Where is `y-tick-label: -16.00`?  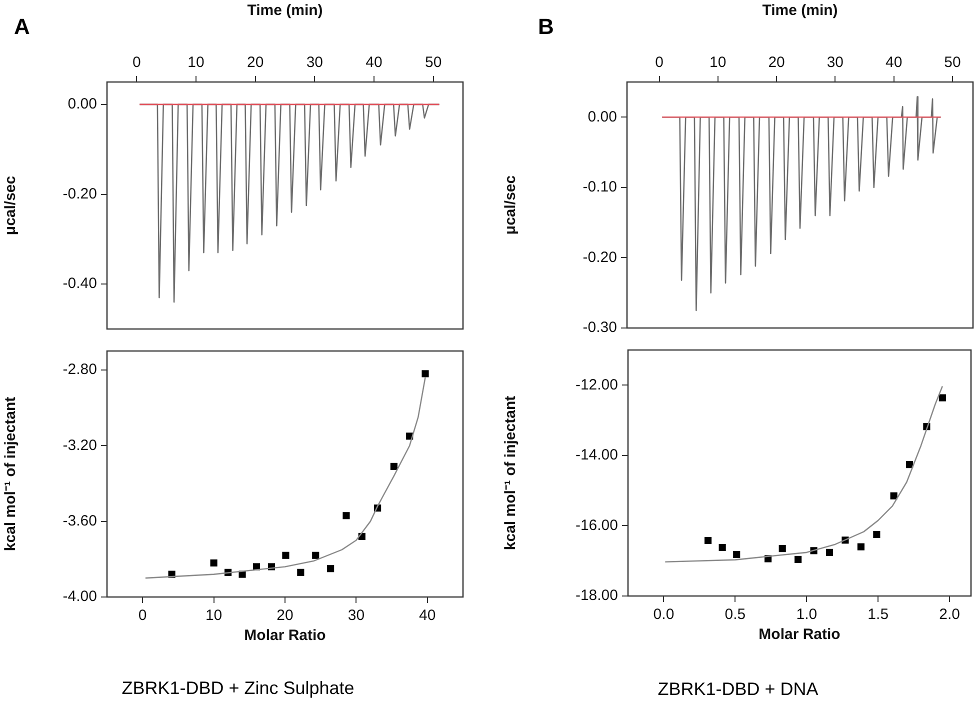
y-tick-label: -16.00 is located at coordinates (596, 525).